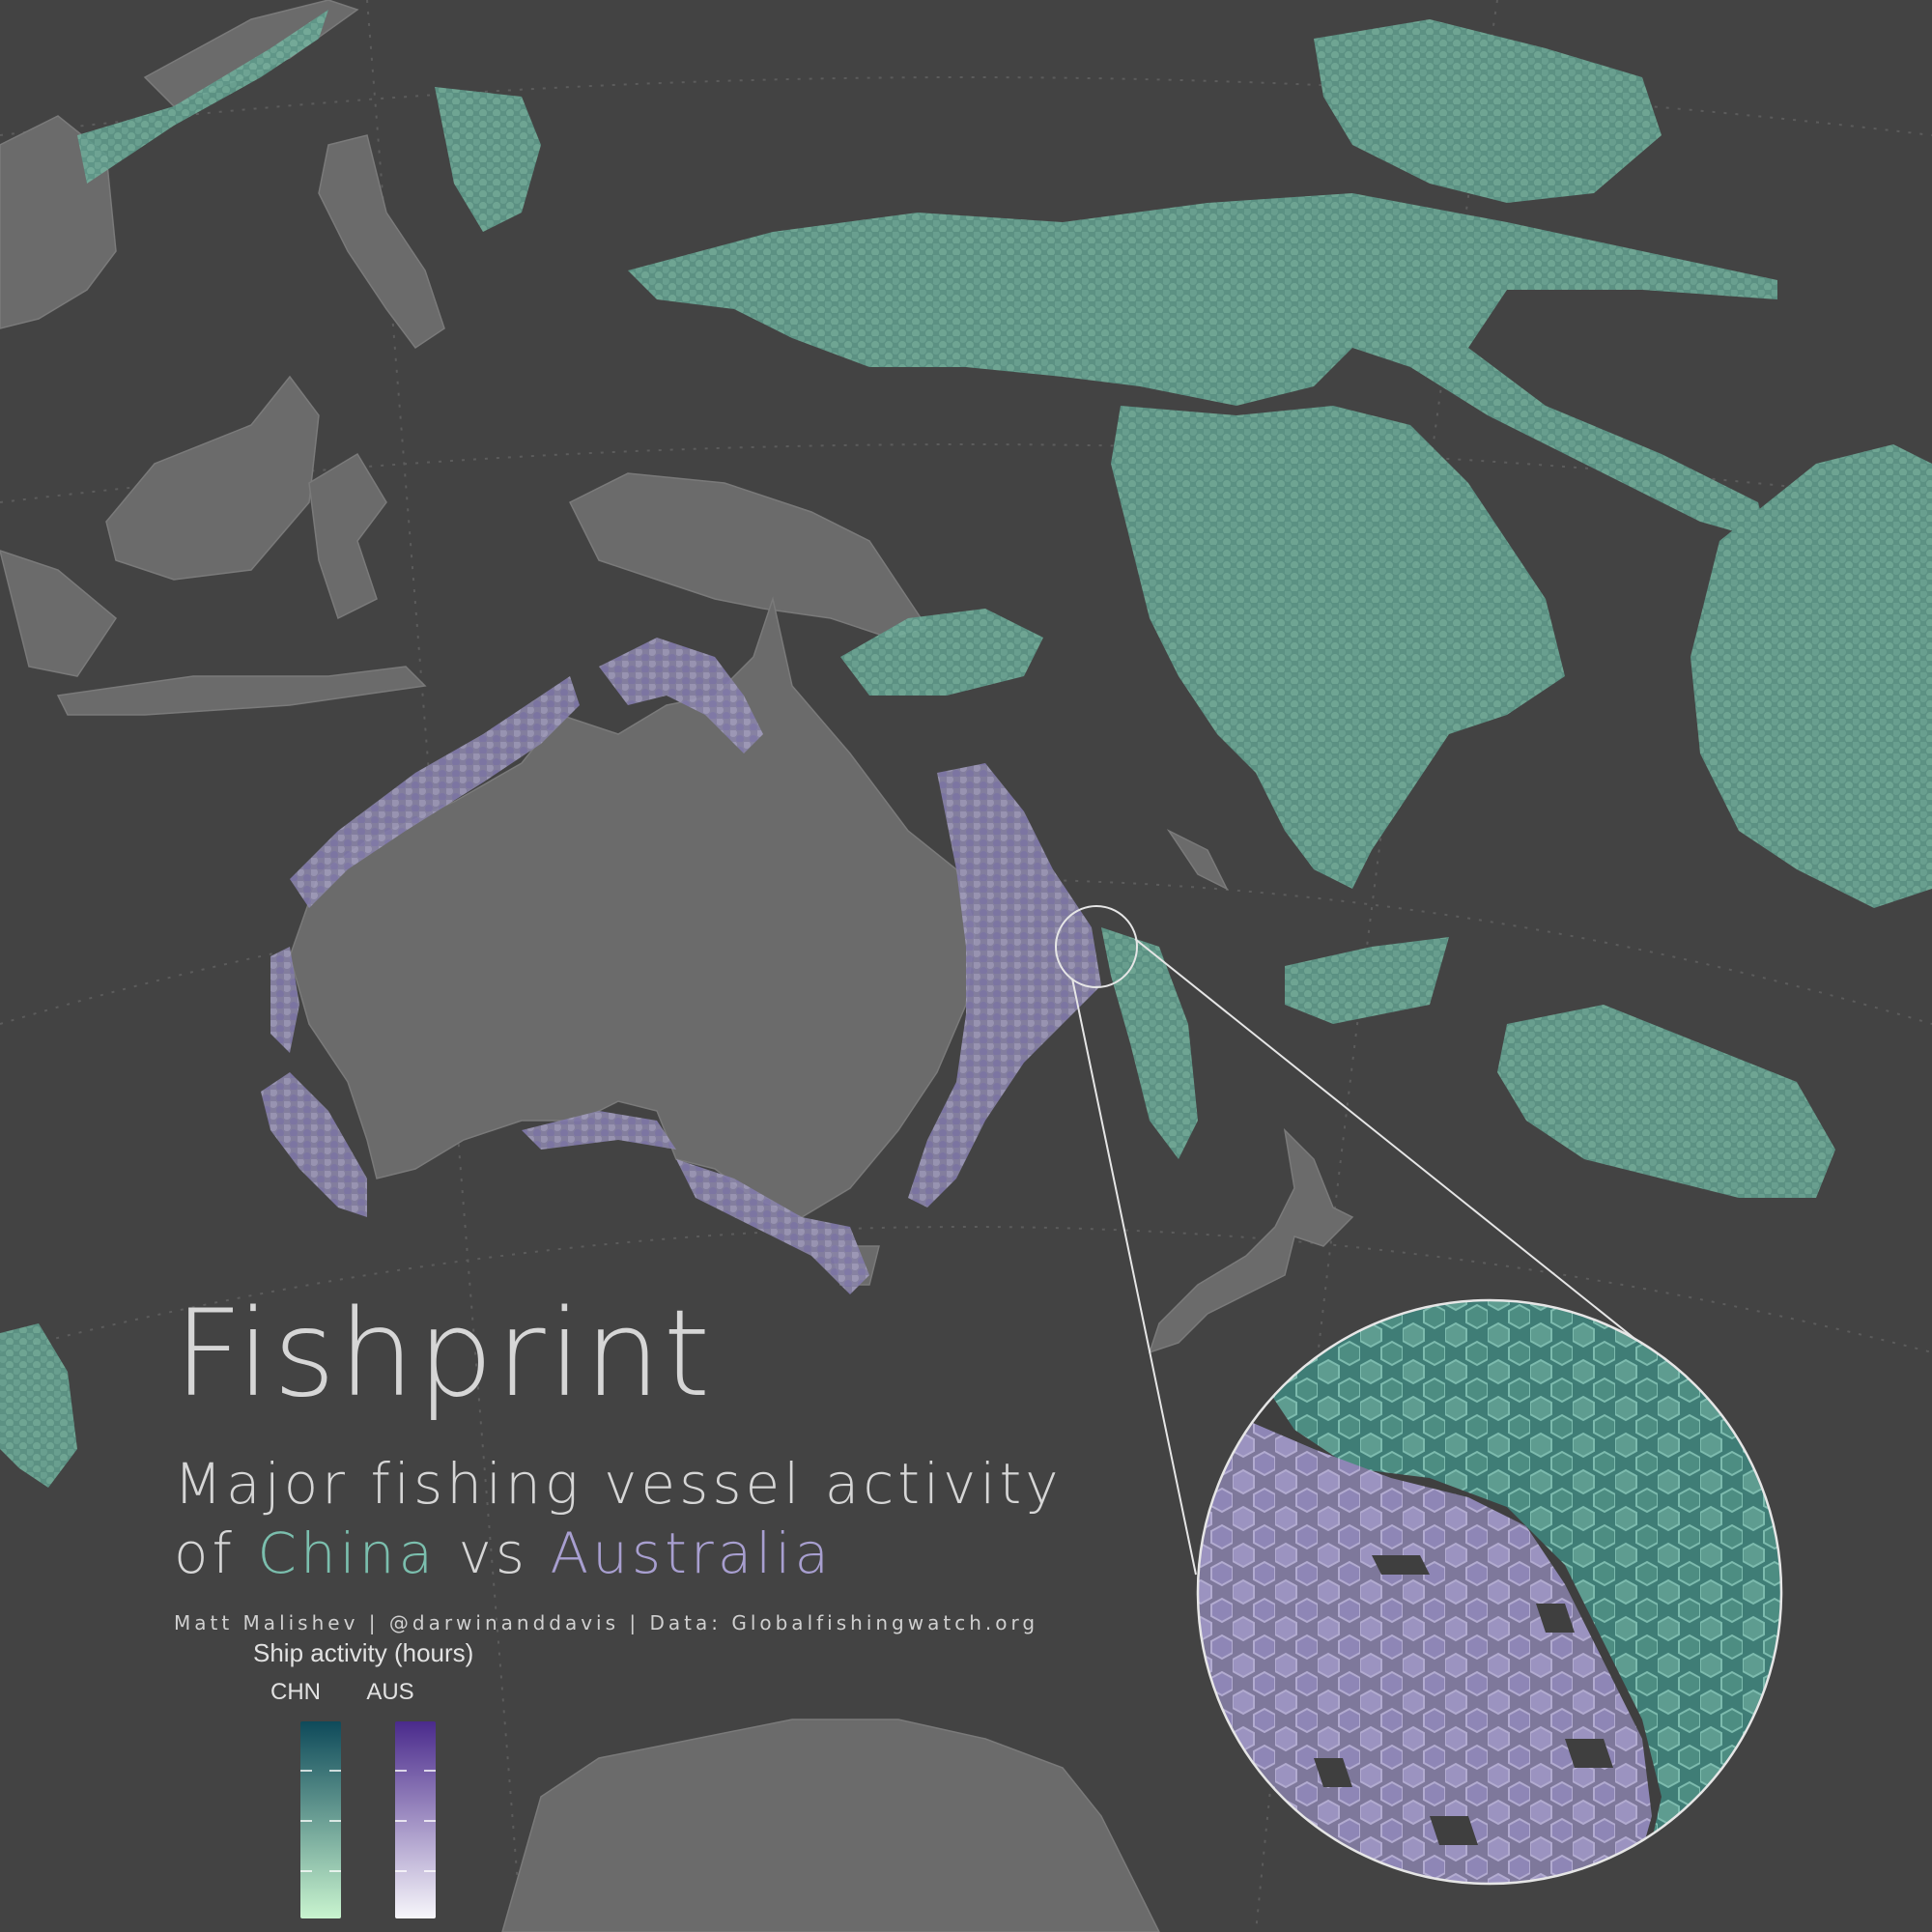 Image resolution: width=1932 pixels, height=1932 pixels. Describe the element at coordinates (1811, 676) in the screenshot. I see `china-activity-east-pacific` at that location.